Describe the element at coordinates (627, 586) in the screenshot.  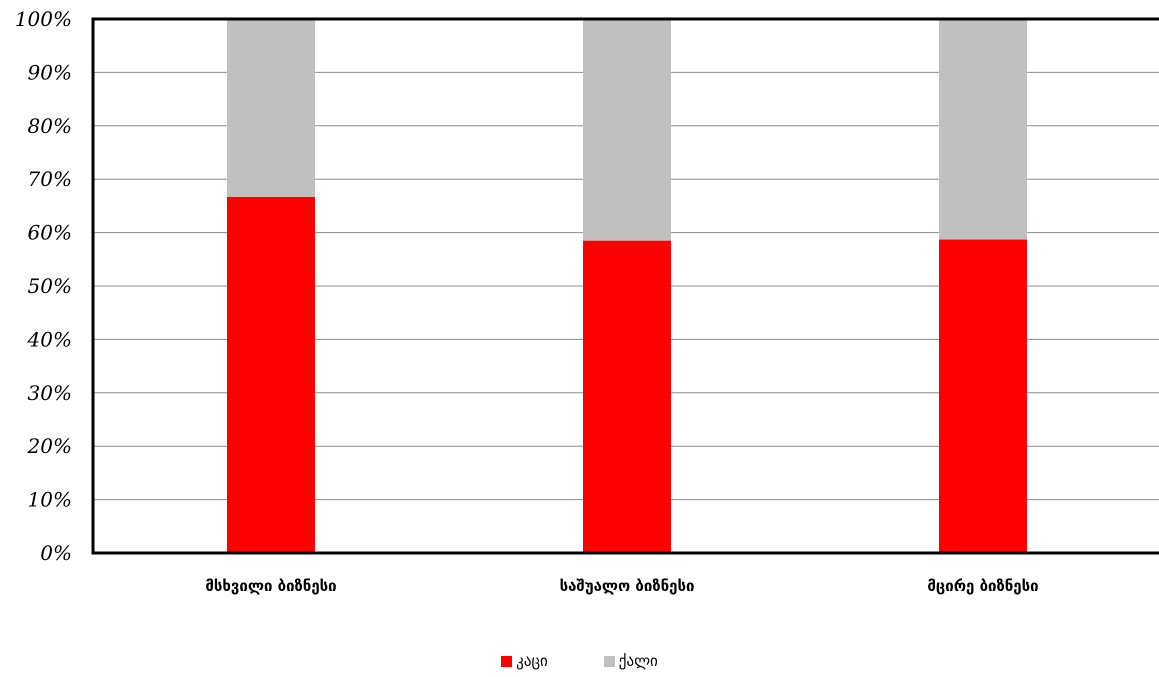
I see `x-category-label: საშუალო ბიზნესი` at that location.